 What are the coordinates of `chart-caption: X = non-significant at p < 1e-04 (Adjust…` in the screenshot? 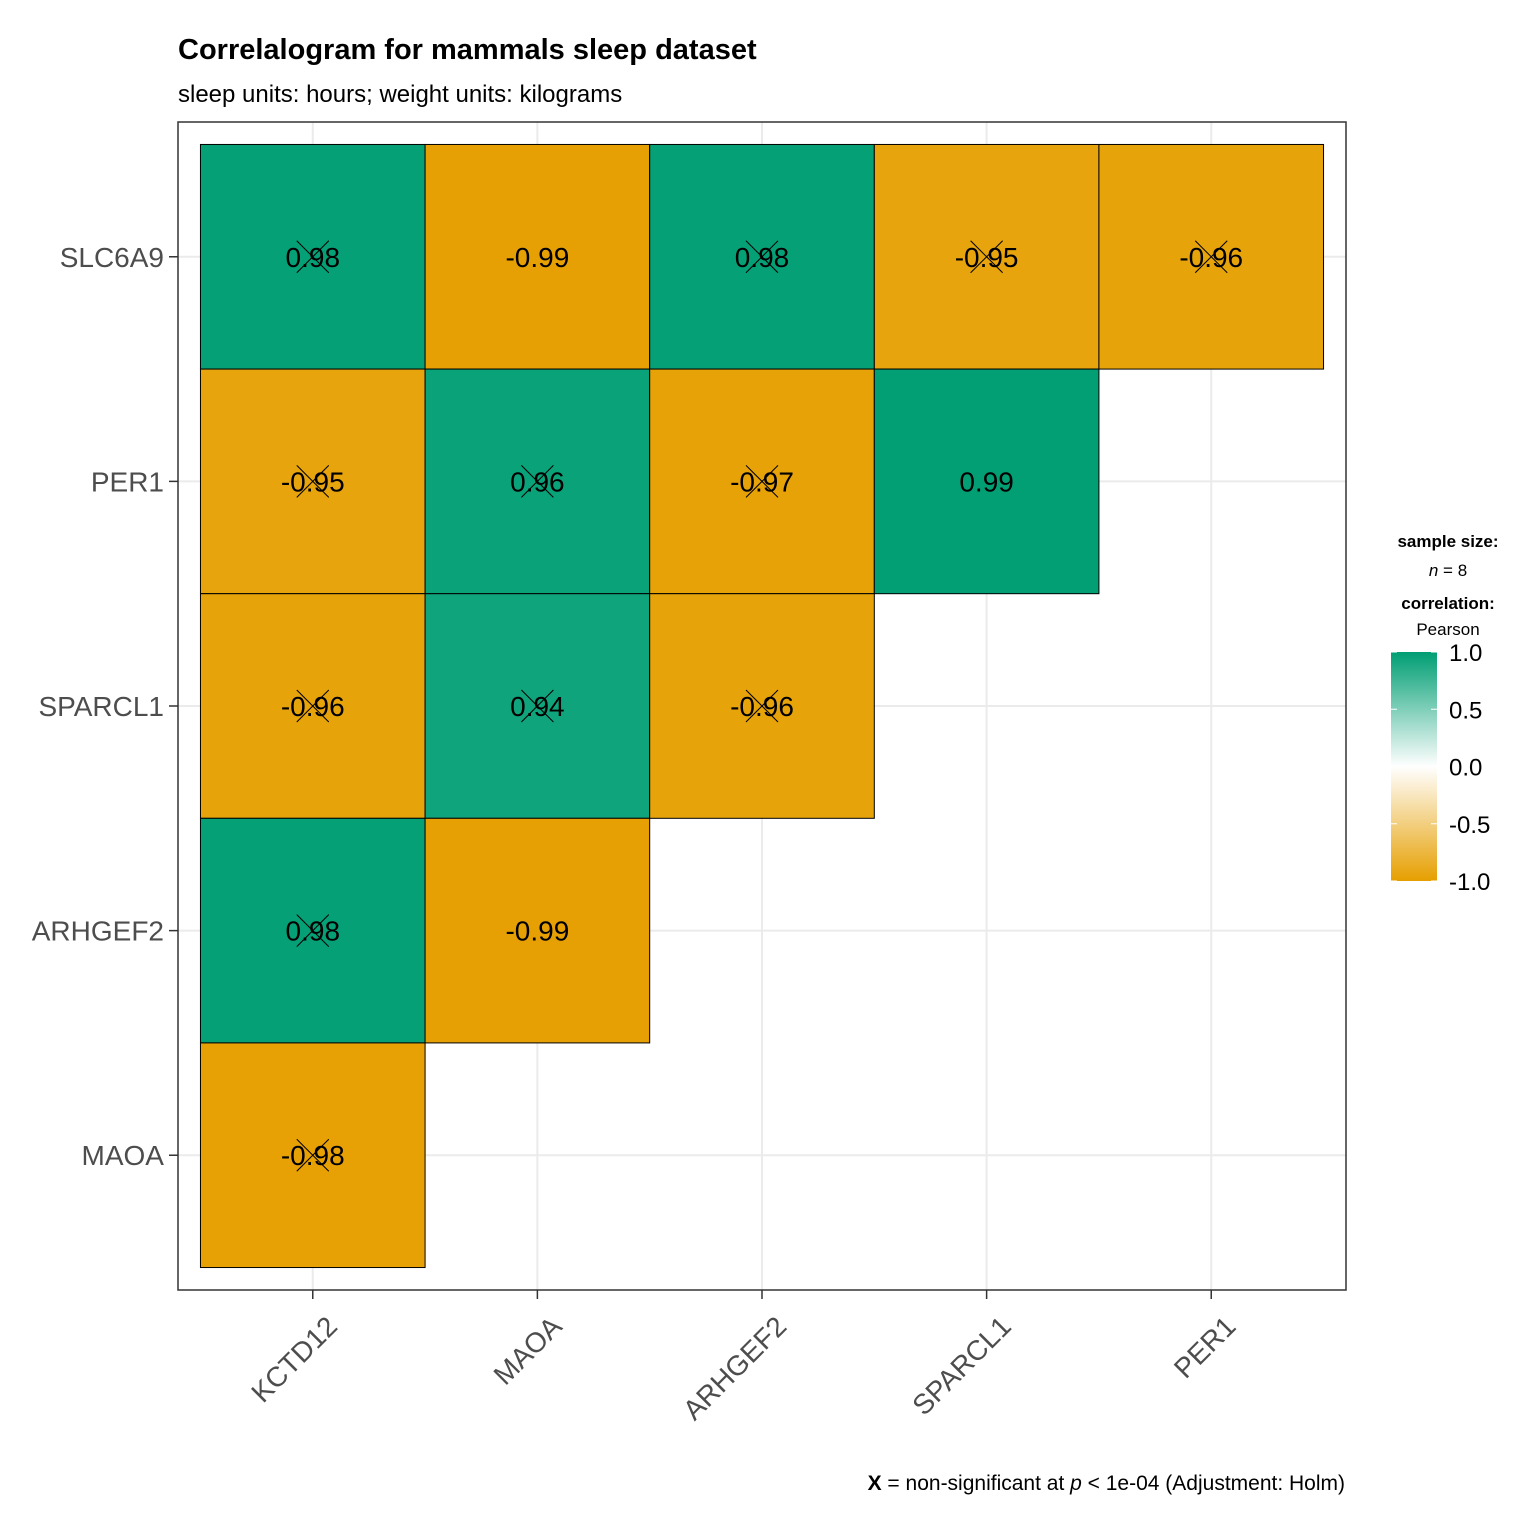 It's located at (1106, 1483).